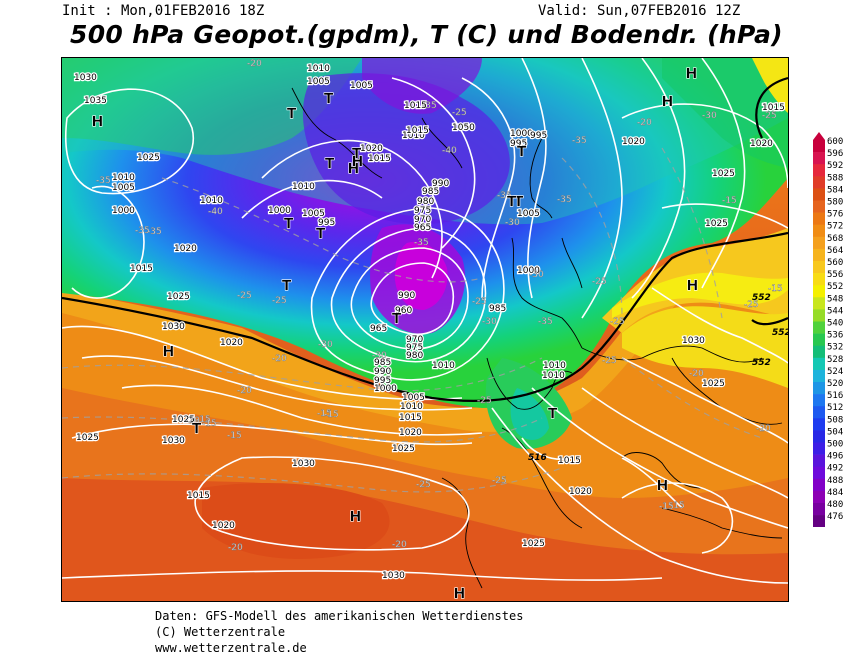 Image resolution: width=850 pixels, height=657 pixels. I want to click on scale-label: 512, so click(835, 408).